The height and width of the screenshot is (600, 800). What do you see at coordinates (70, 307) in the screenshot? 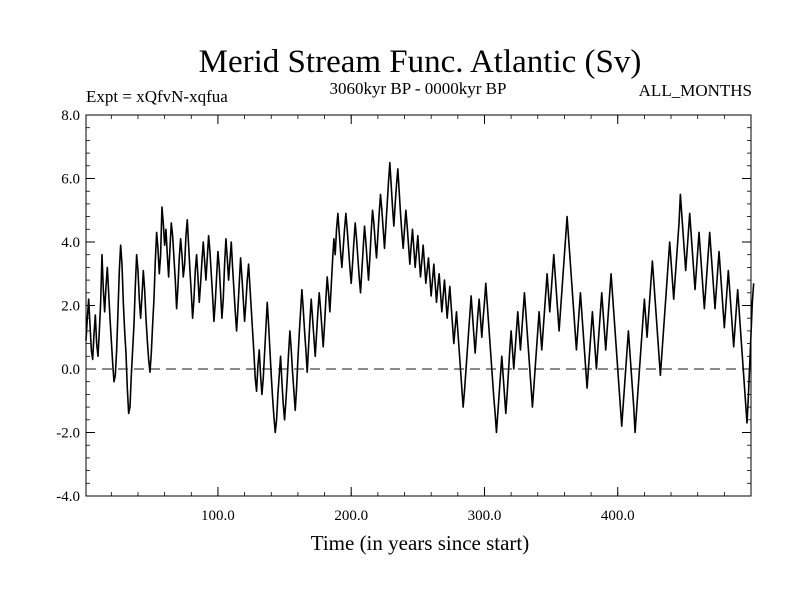
I see `y-tick-label: 2.0` at bounding box center [70, 307].